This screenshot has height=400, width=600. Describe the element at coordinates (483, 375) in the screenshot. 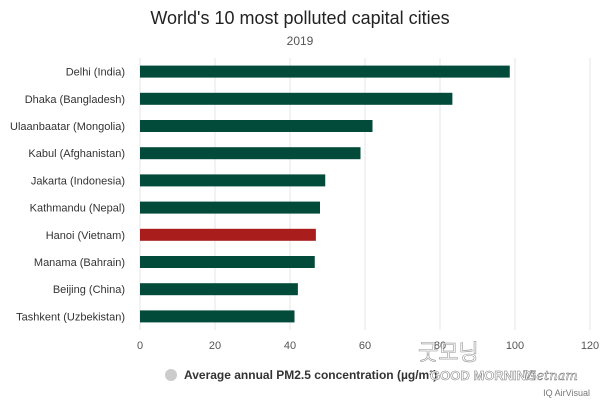

I see `watermark-brand: GOOD MORNING` at that location.